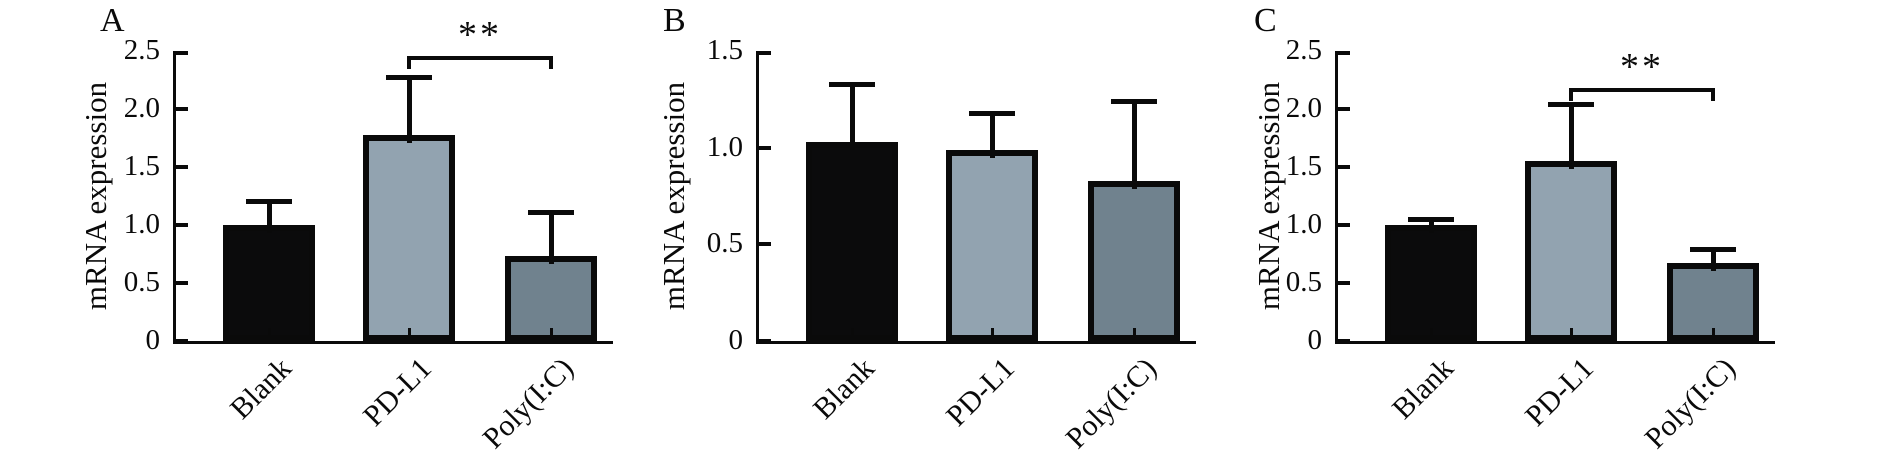 Image resolution: width=1891 pixels, height=453 pixels. What do you see at coordinates (674, 20) in the screenshot?
I see `panel-b-letter: B` at bounding box center [674, 20].